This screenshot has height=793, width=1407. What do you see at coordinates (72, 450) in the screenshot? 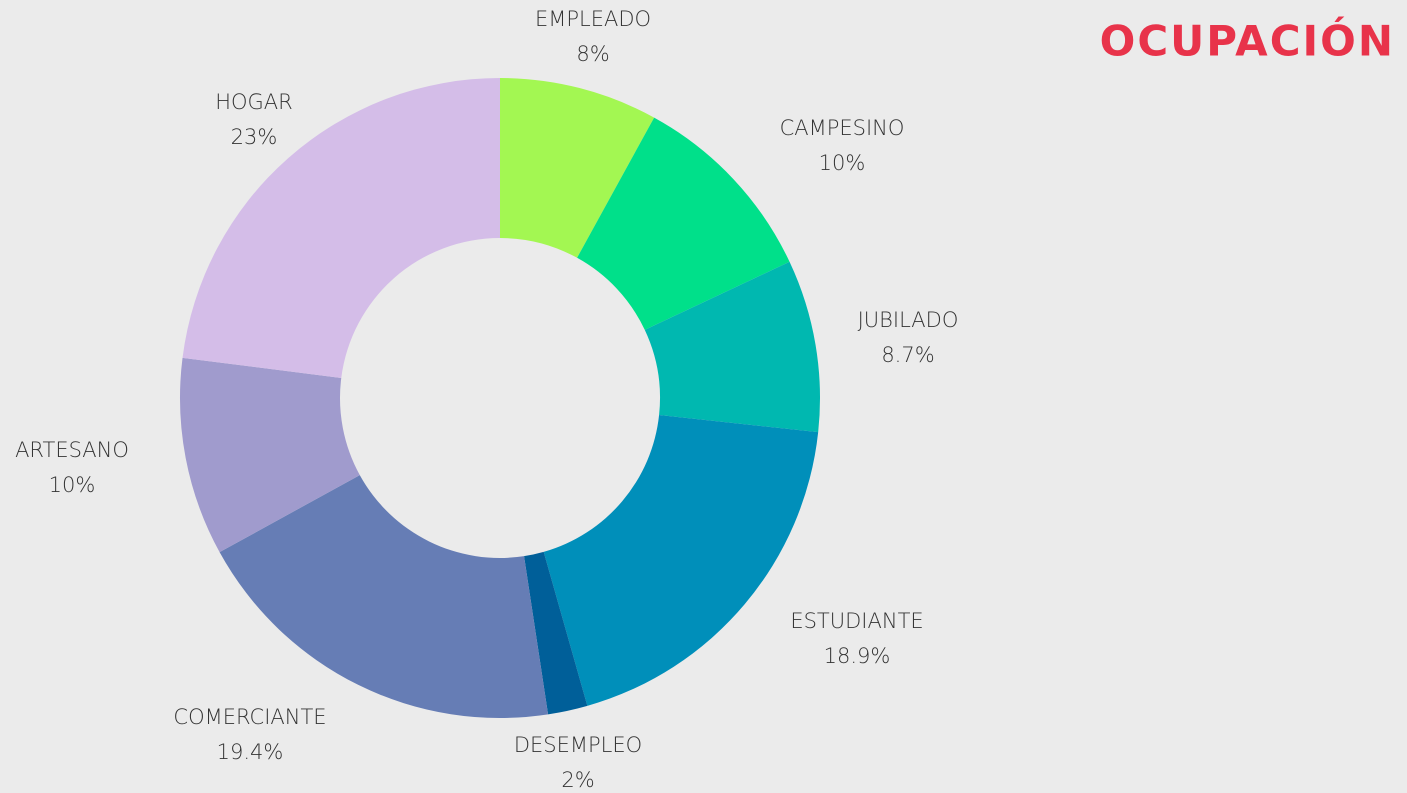
I see `slice-label: ARTESANO` at bounding box center [72, 450].